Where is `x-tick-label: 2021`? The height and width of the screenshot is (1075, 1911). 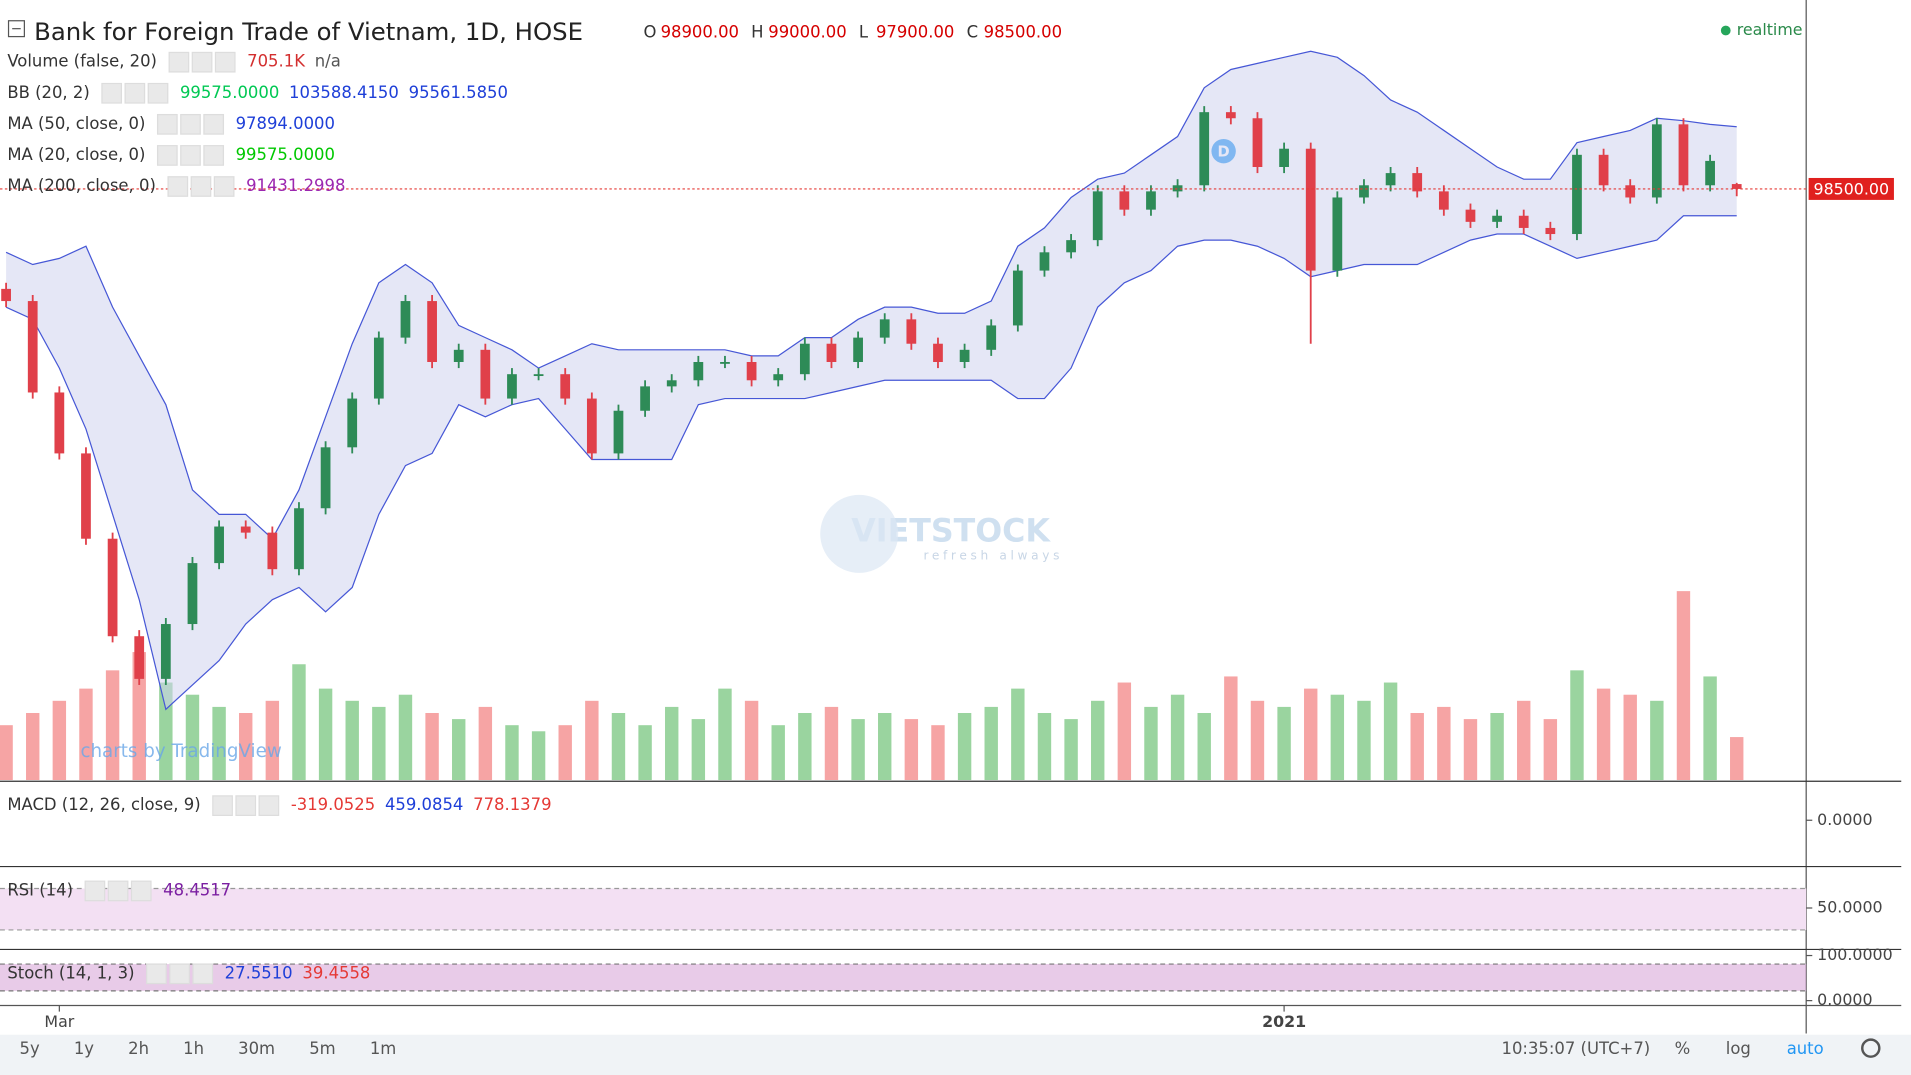 x-tick-label: 2021 is located at coordinates (1284, 1021).